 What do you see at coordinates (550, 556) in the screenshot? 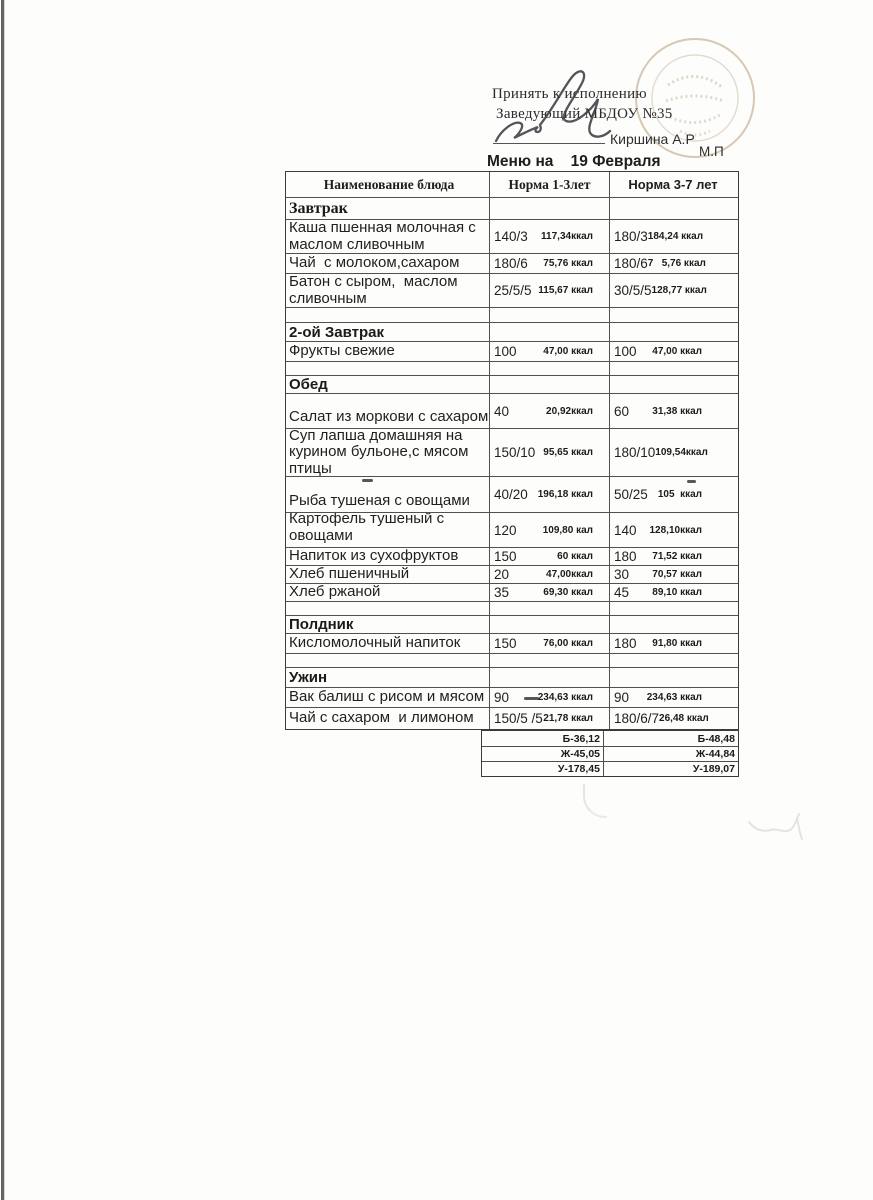
I see `norm-1-3-cell: 150 60 ккал` at bounding box center [550, 556].